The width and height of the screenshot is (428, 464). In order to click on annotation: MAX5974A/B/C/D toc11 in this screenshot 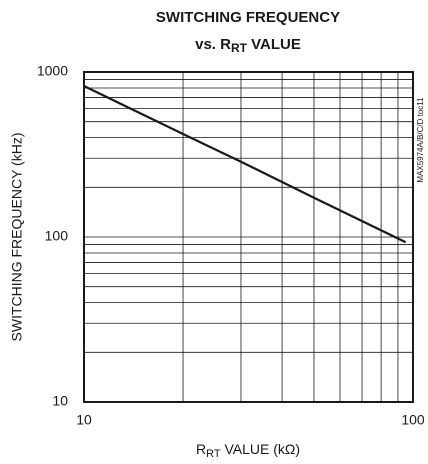, I will do `click(420, 140)`.